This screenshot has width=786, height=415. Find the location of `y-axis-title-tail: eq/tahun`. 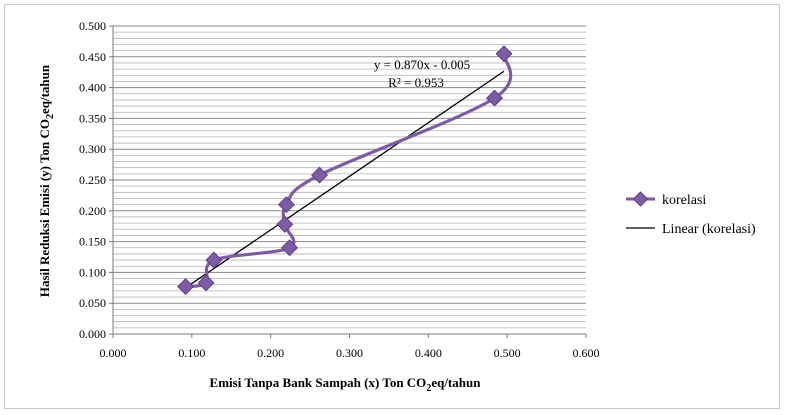

y-axis-title-tail: eq/tahun is located at coordinates (44, 89).